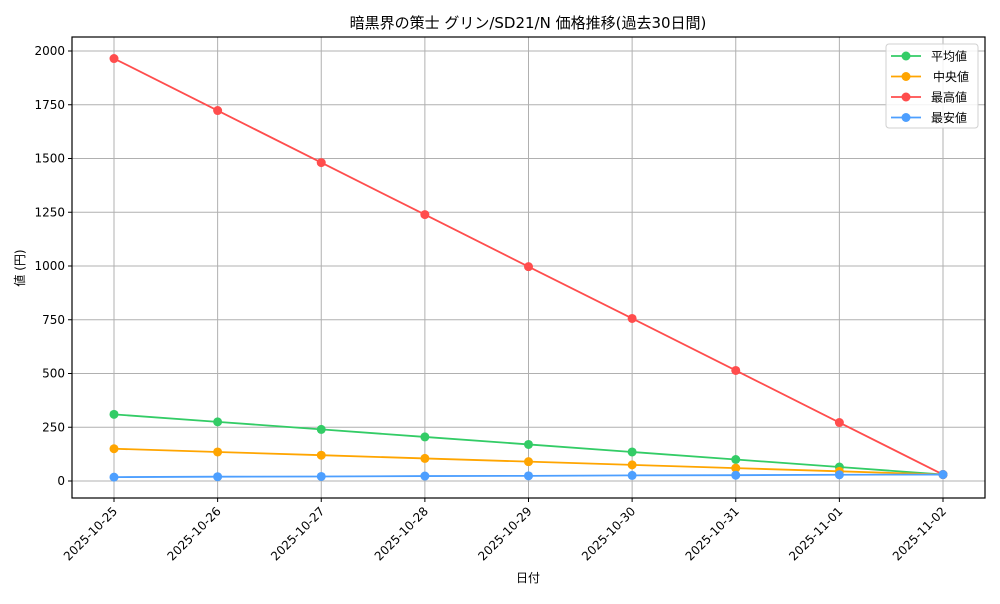 Image resolution: width=1000 pixels, height=604 pixels. What do you see at coordinates (951, 76) in the screenshot?
I see `legend-label: 中央値` at bounding box center [951, 76].